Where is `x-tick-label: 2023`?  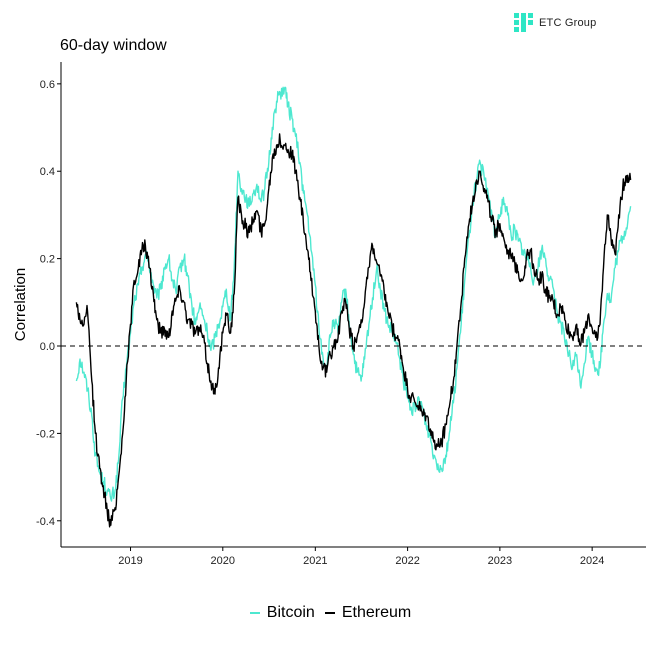 x-tick-label: 2023 is located at coordinates (500, 561).